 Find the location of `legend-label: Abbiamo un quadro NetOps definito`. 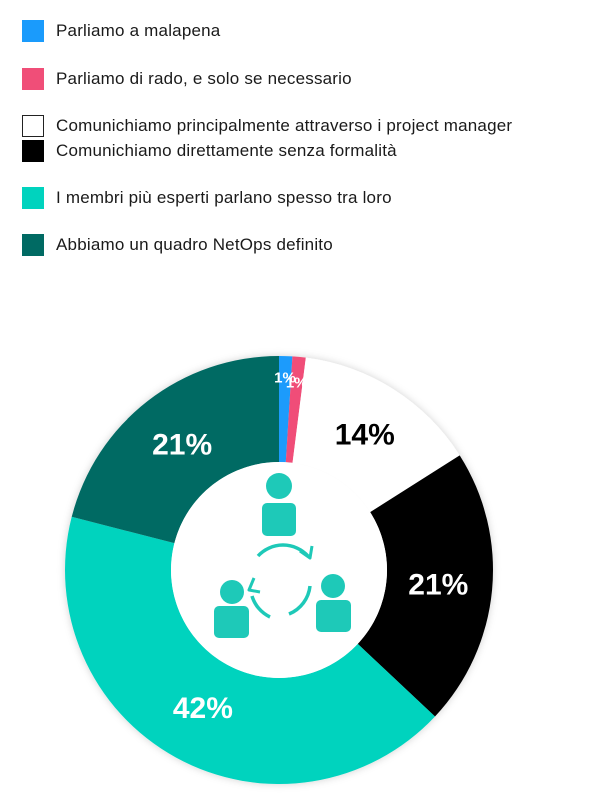

legend-label: Abbiamo un quadro NetOps definito is located at coordinates (194, 244).